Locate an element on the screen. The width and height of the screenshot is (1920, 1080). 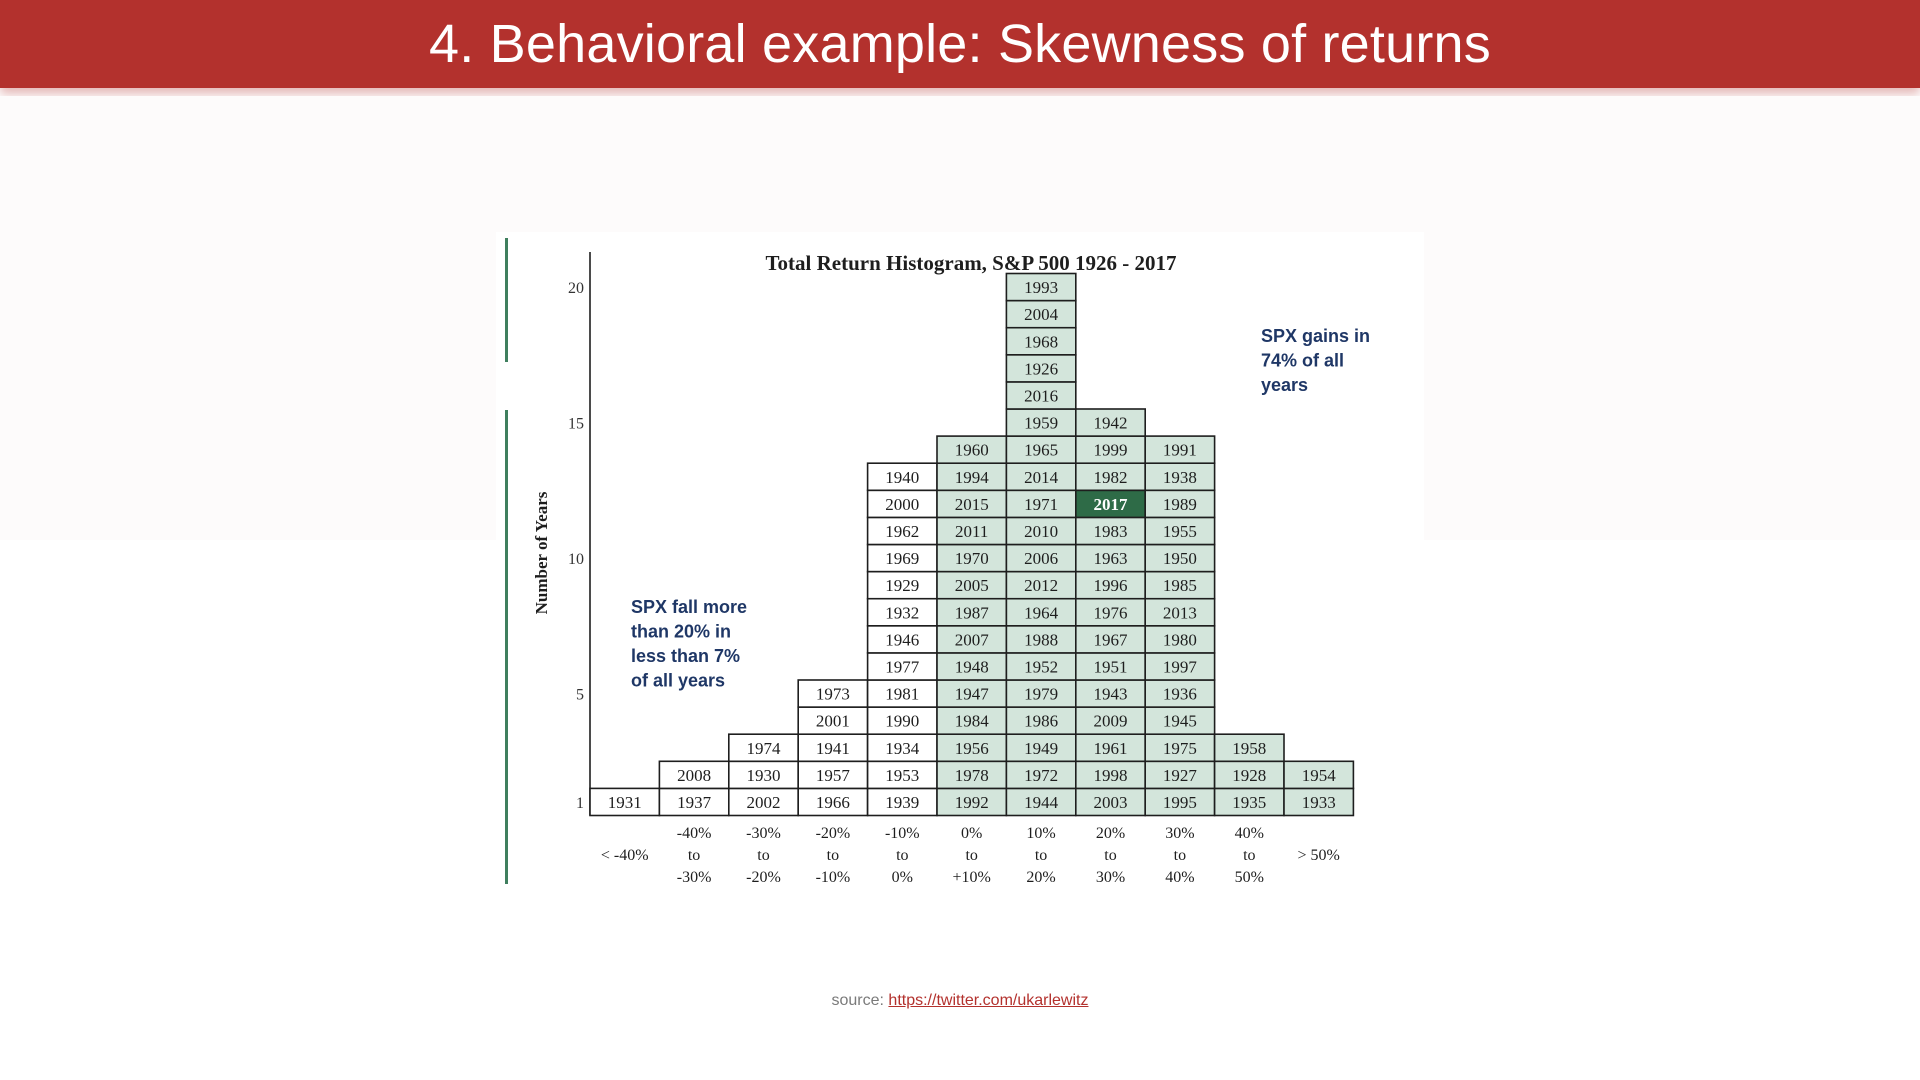
year-label: 2010 is located at coordinates (1041, 531).